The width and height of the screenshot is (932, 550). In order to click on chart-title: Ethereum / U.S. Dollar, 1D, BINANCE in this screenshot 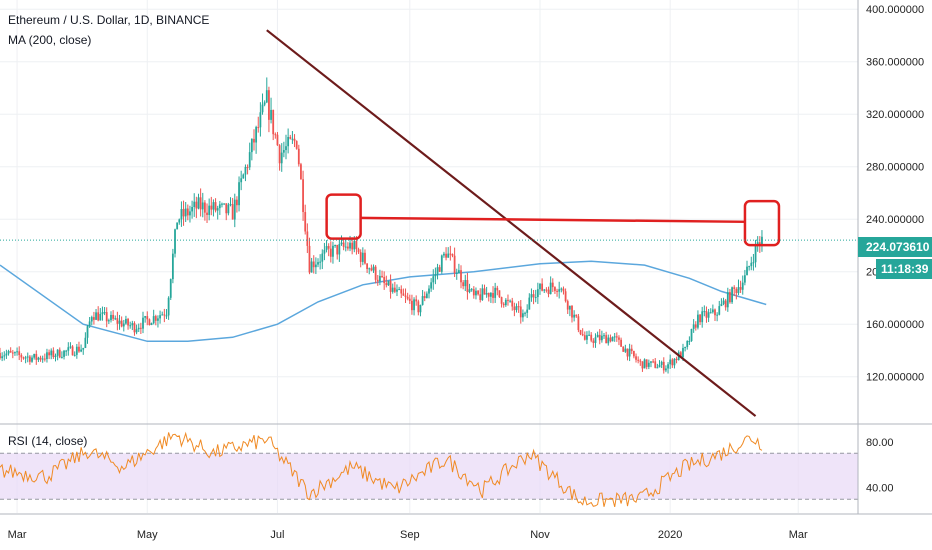, I will do `click(108, 20)`.